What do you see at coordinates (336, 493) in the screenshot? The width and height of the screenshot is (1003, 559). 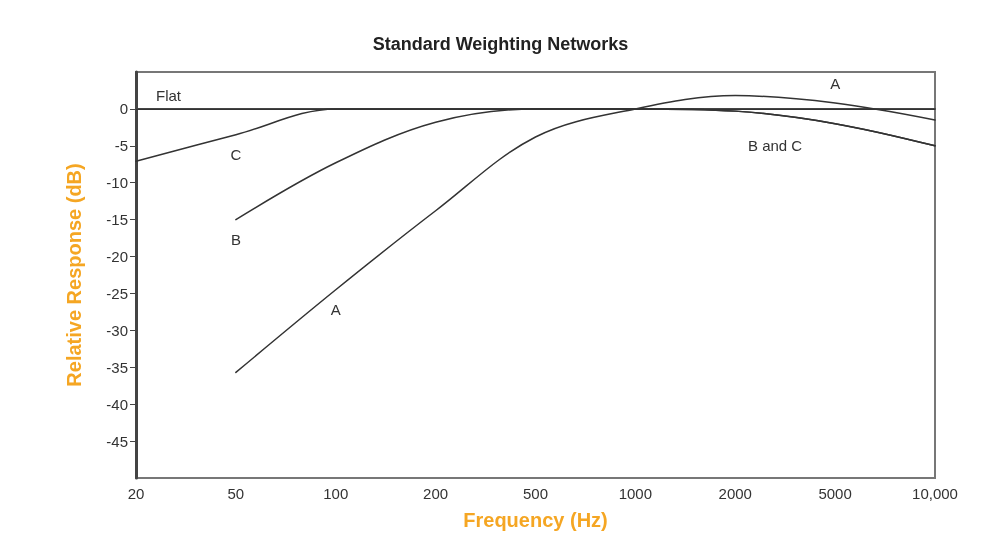 I see `x-tick-label: 100` at bounding box center [336, 493].